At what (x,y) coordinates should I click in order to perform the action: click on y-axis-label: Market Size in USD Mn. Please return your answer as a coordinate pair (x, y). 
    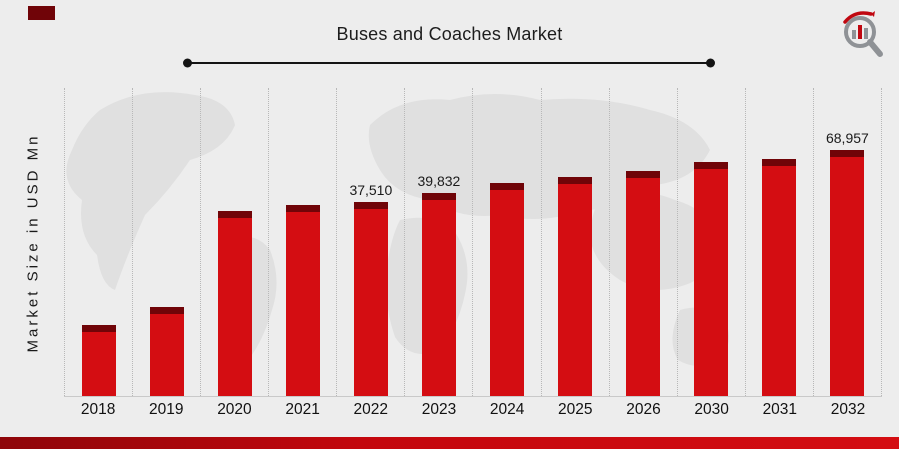
    Looking at the image, I should click on (33, 243).